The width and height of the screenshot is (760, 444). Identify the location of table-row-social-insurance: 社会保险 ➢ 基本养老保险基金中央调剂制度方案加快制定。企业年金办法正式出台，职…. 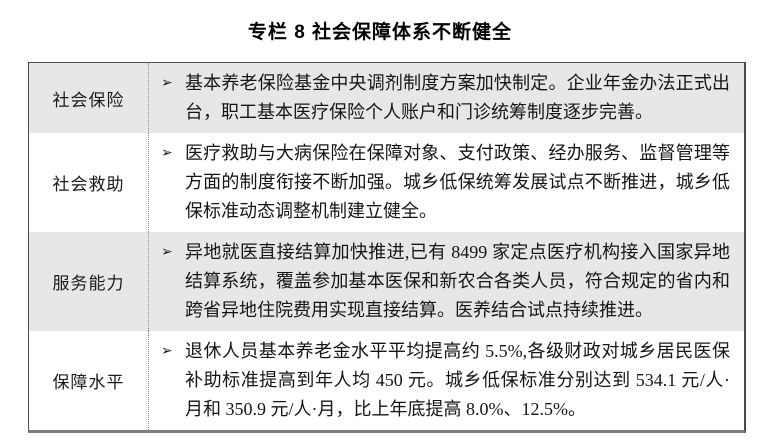
(386, 98).